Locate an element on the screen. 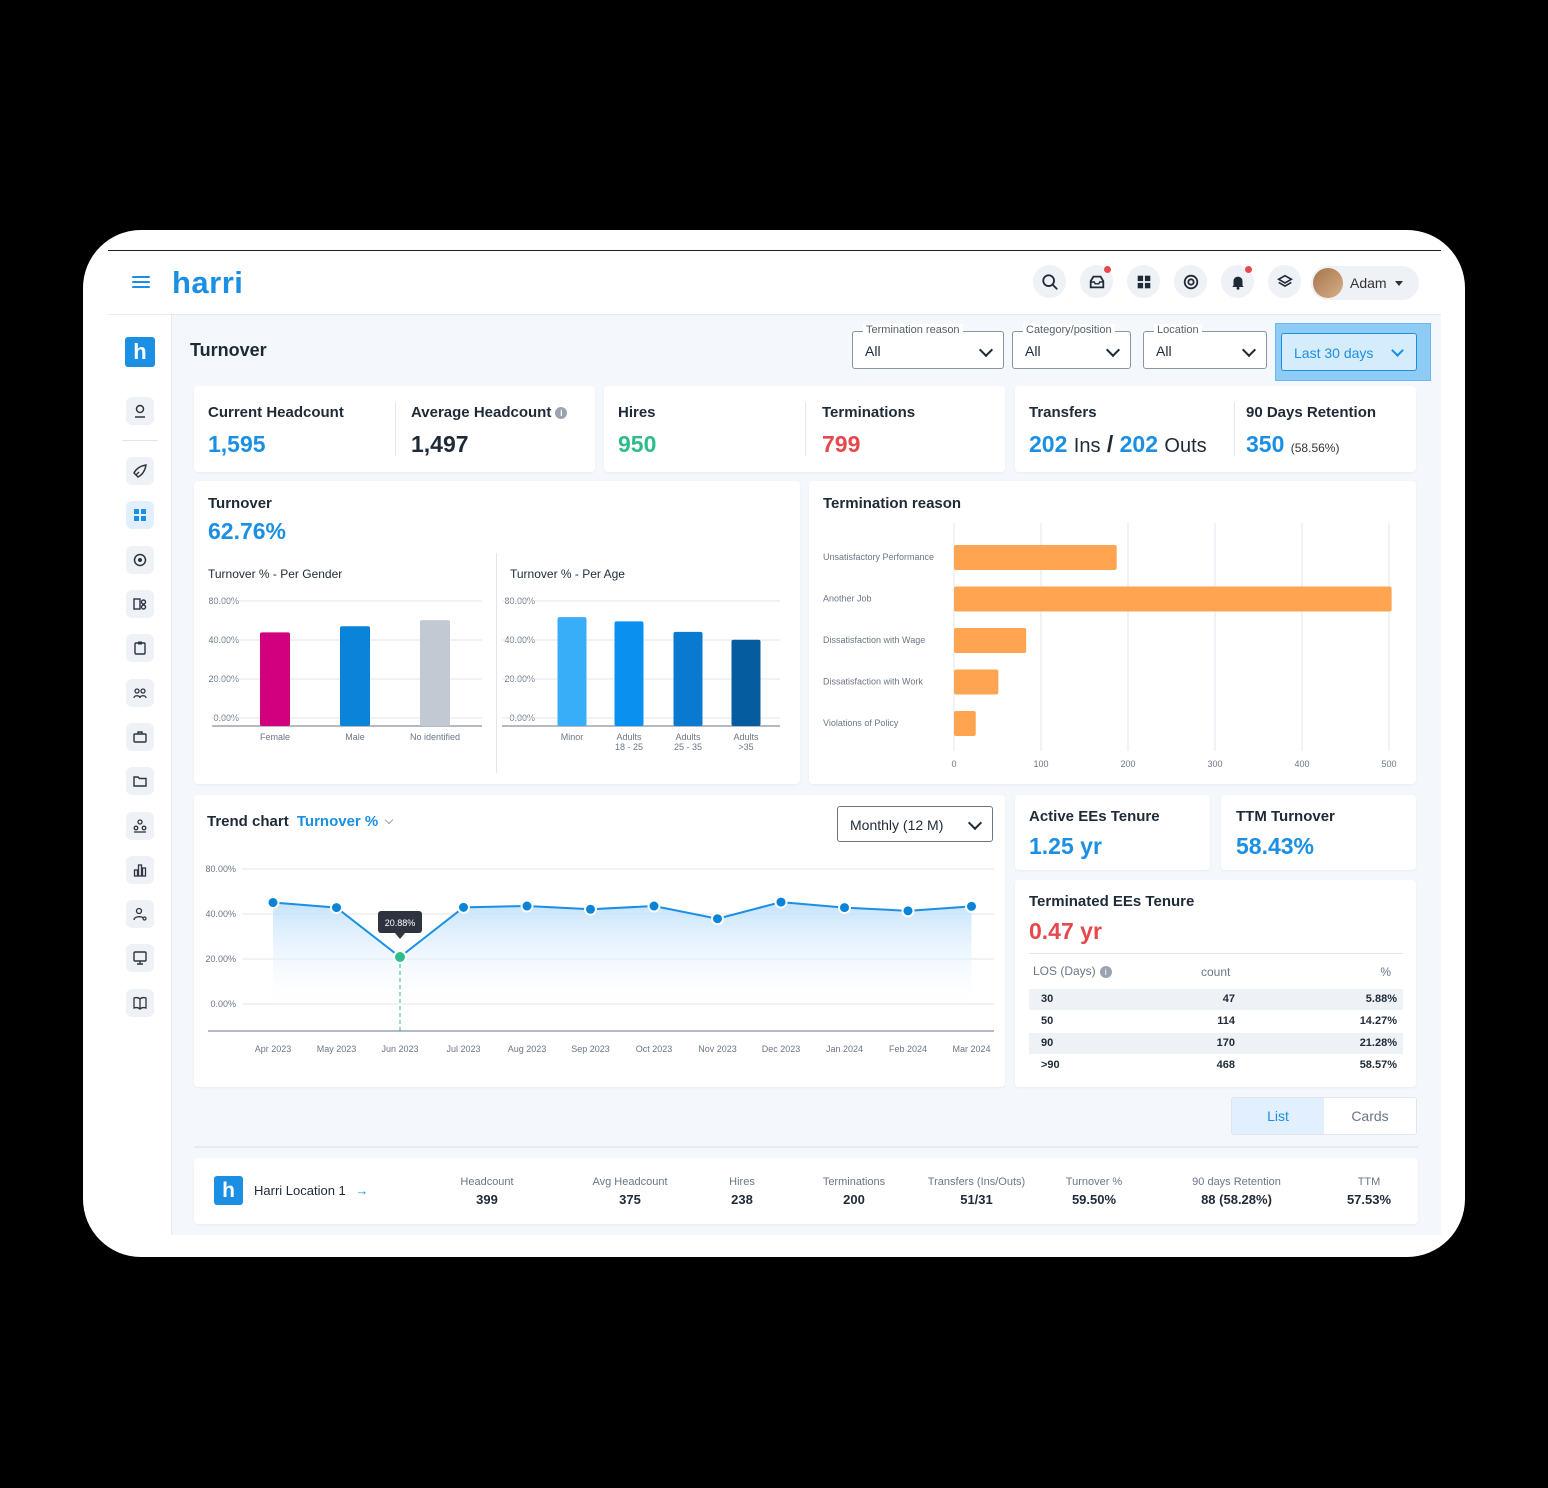 This screenshot has height=1488, width=1548. dashboard-icon is located at coordinates (140, 515).